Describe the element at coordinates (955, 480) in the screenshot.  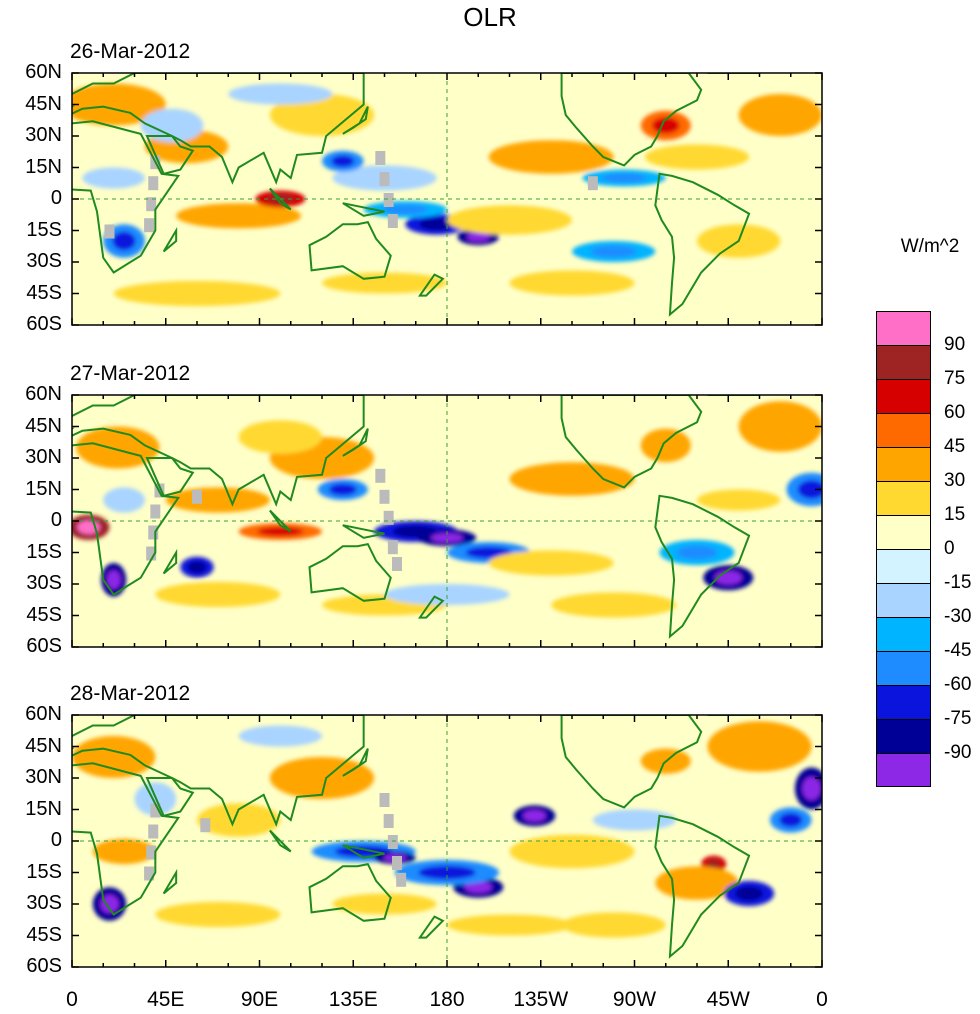
I see `colorbar-label: 30` at that location.